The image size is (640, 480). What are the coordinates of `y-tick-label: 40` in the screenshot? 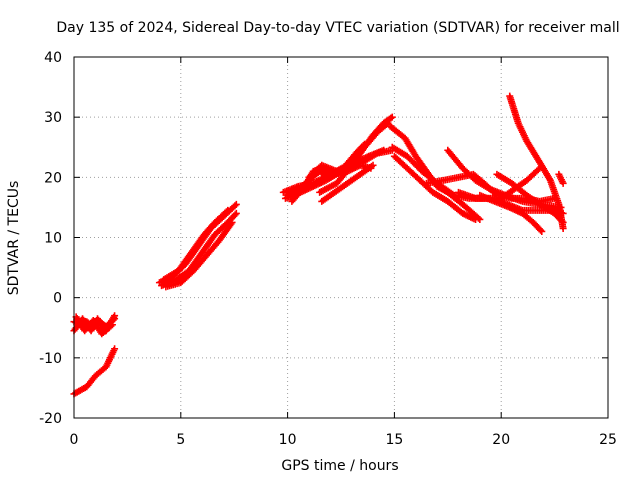 It's located at (53, 58).